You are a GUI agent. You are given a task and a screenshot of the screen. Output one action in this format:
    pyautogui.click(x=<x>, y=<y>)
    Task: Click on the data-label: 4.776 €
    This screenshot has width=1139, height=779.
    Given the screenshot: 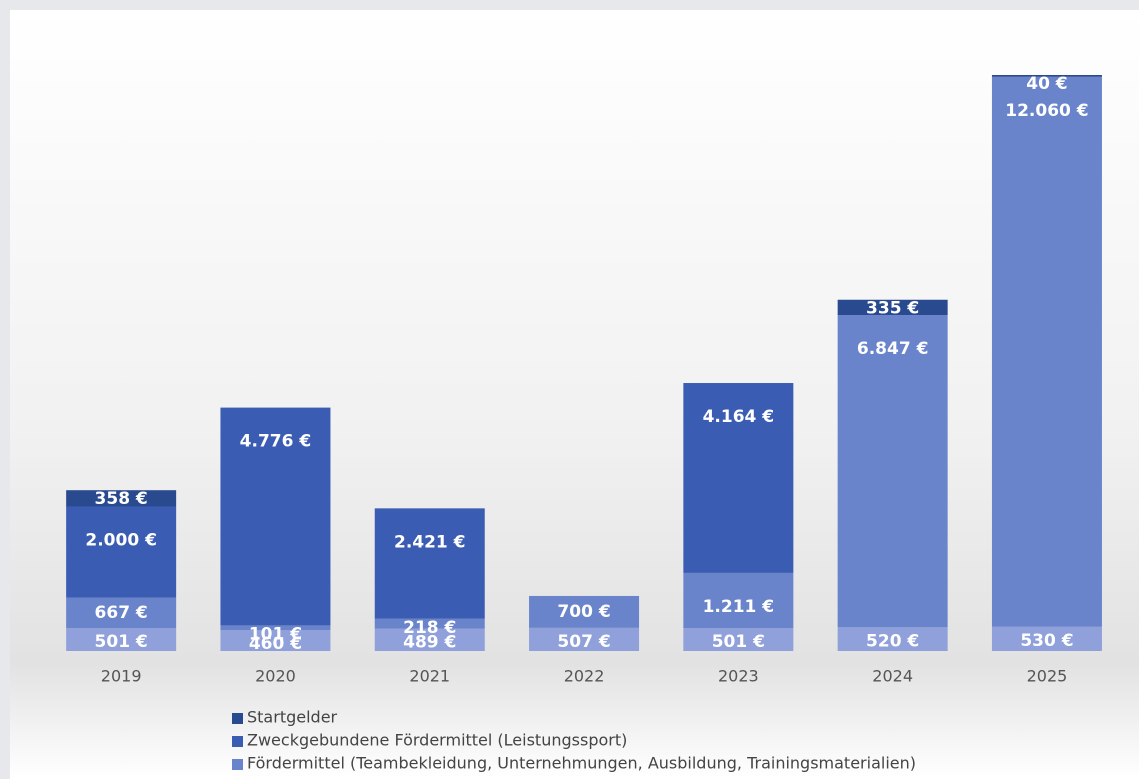 What is the action you would take?
    pyautogui.click(x=276, y=442)
    